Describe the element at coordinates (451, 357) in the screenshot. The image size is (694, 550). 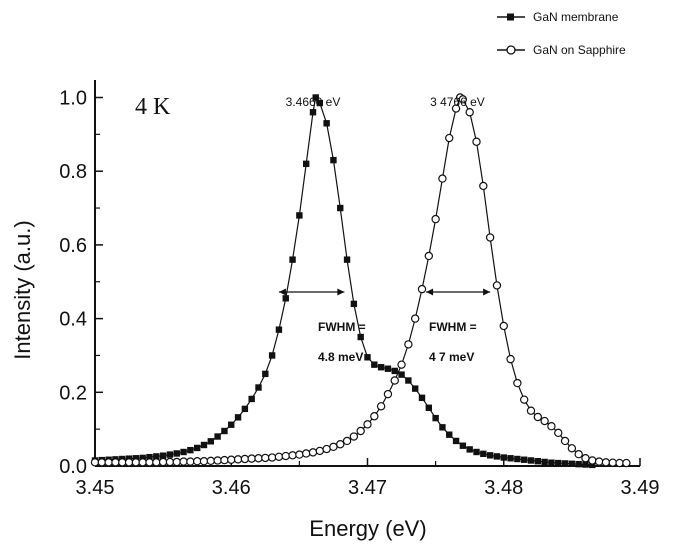
I see `fwhm-value-sapphire: 4 7 meV` at that location.